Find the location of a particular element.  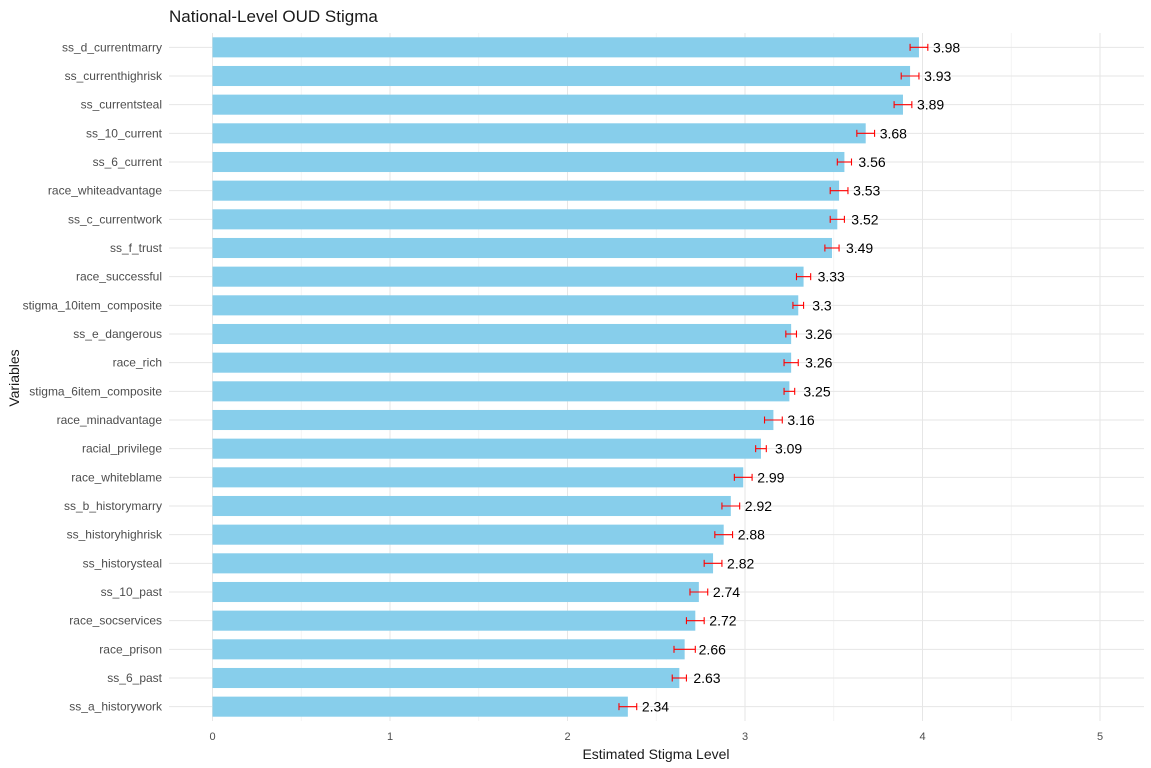

x-tick-label: 1 is located at coordinates (390, 737).